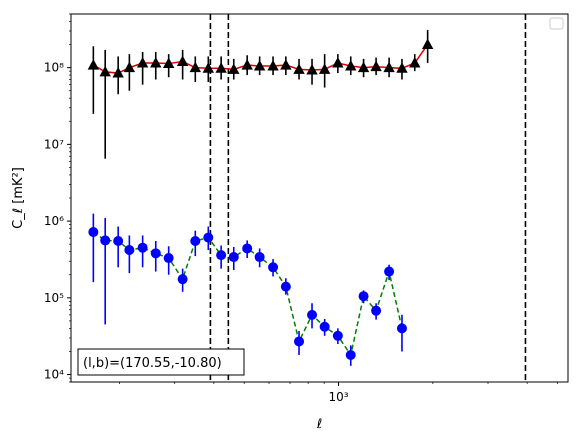 Image resolution: width=580 pixels, height=441 pixels. I want to click on y-tick-label: 10⁸, so click(54, 68).